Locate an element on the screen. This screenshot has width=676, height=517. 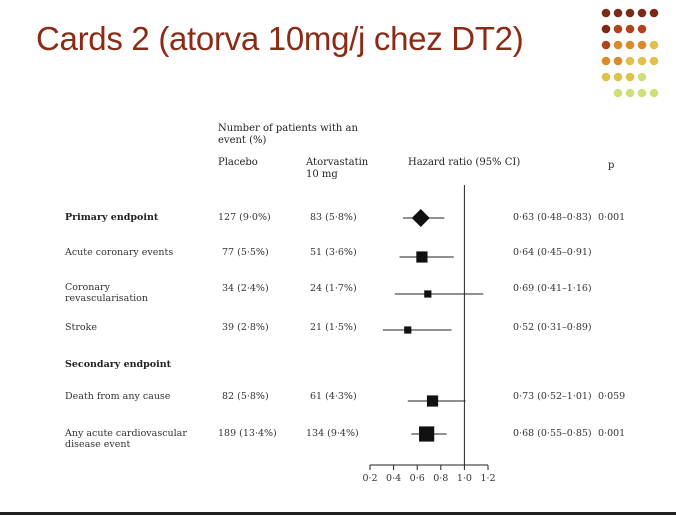
header-placebo: Placebo is located at coordinates (238, 162).